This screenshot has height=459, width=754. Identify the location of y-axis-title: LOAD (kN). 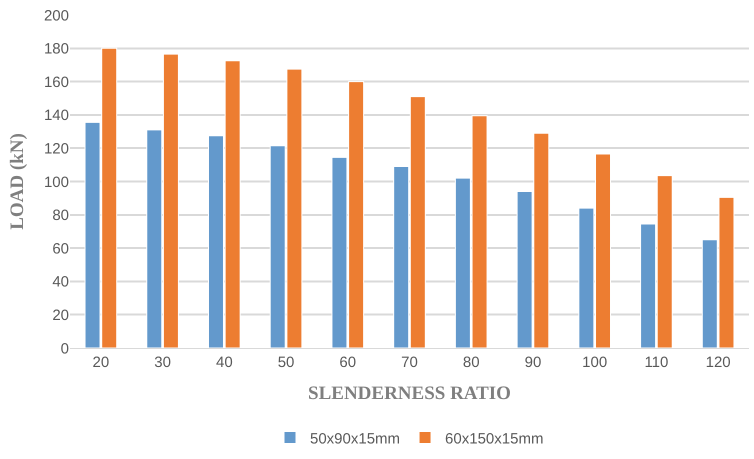
(17, 181).